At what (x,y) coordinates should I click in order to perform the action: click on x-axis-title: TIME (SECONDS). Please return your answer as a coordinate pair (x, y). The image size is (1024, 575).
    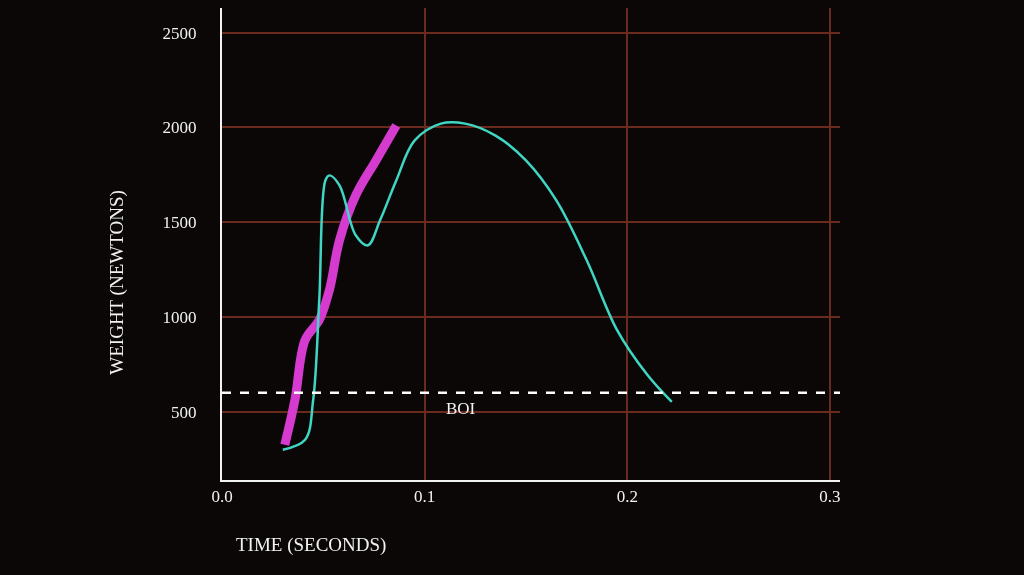
    Looking at the image, I should click on (311, 545).